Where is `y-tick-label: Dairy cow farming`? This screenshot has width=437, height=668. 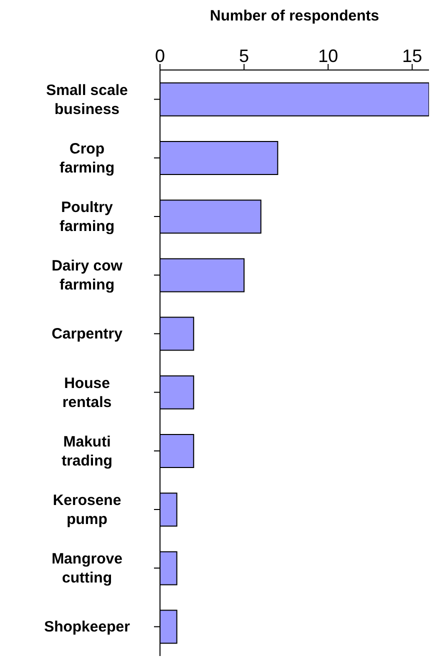
y-tick-label: Dairy cow farming is located at coordinates (87, 275).